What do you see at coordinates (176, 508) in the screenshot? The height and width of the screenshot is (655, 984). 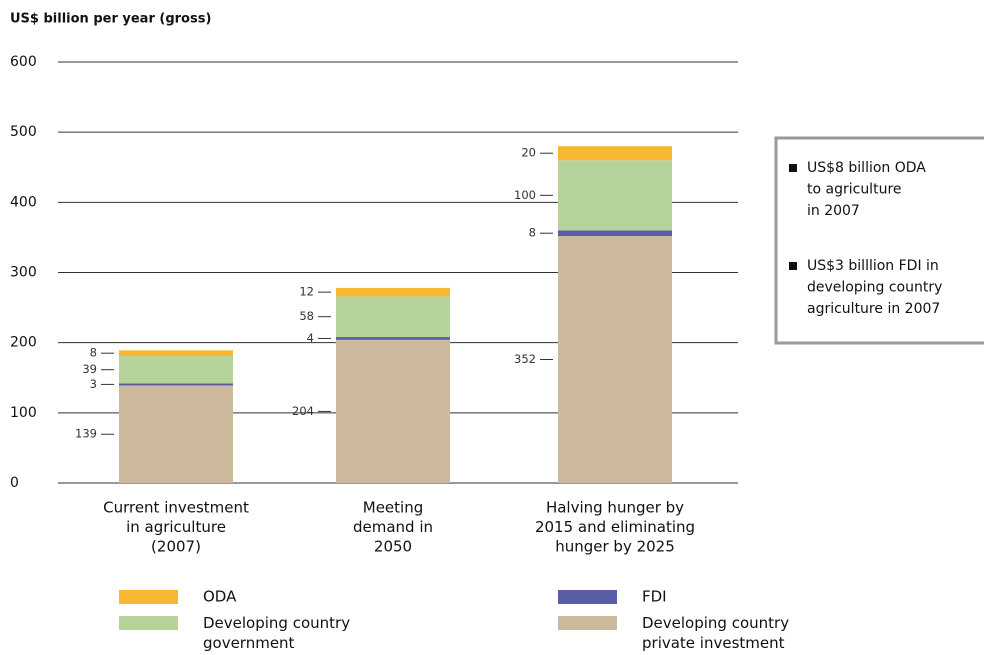 I see `x-tick-label: Current investment` at bounding box center [176, 508].